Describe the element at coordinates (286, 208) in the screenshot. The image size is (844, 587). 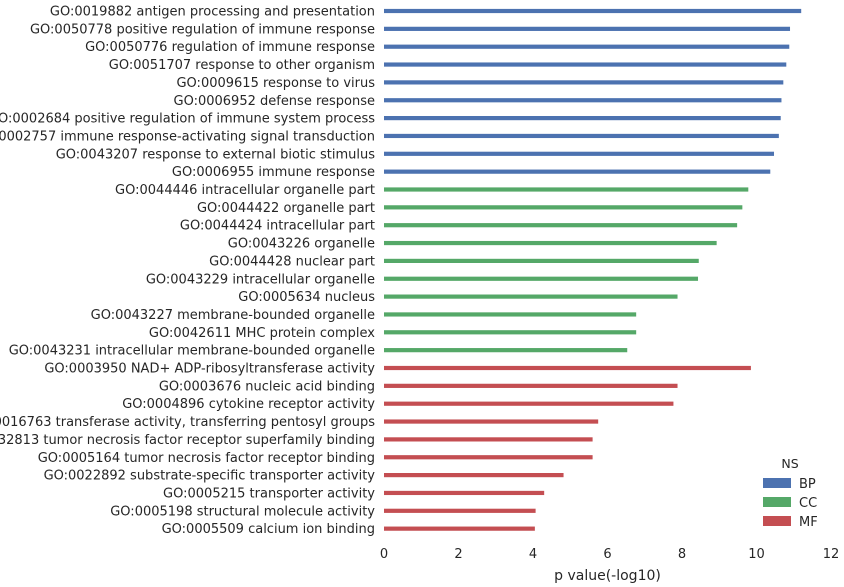
I see `category-label: GO:0044422 organelle part` at that location.